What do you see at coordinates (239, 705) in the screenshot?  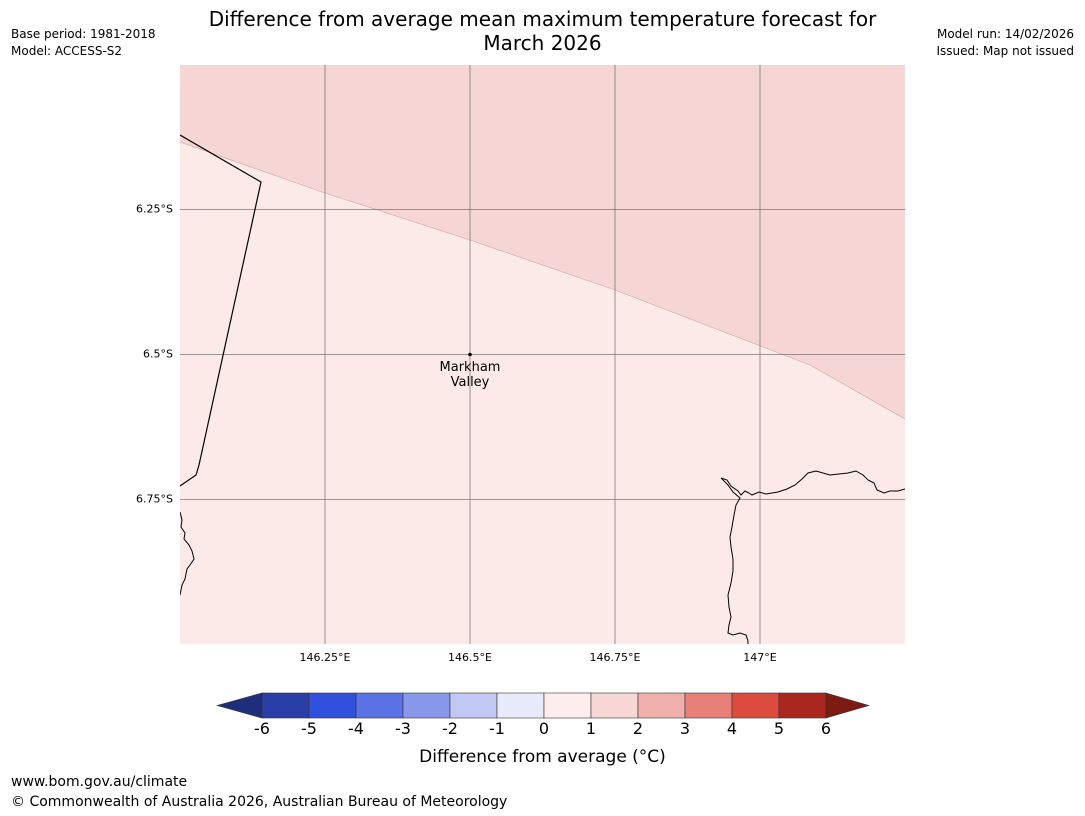 I see `colorbar-extend-low` at bounding box center [239, 705].